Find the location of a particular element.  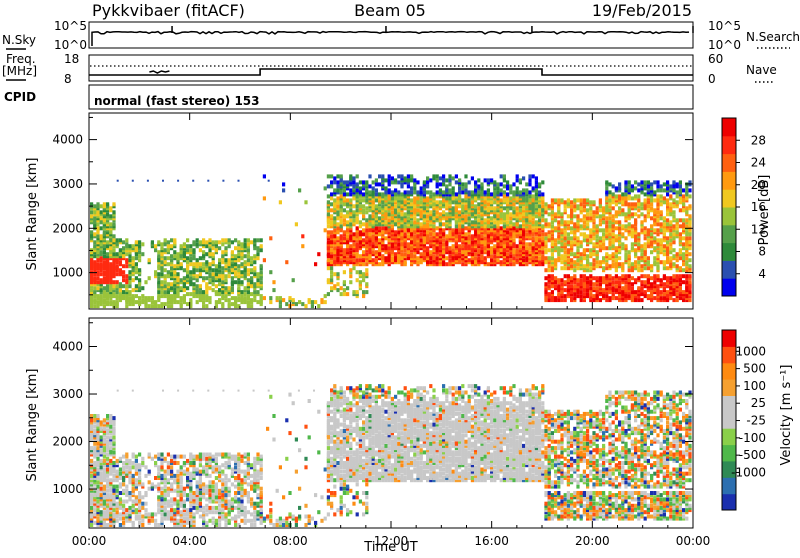

colorbar-swatch is located at coordinates (729, 145).